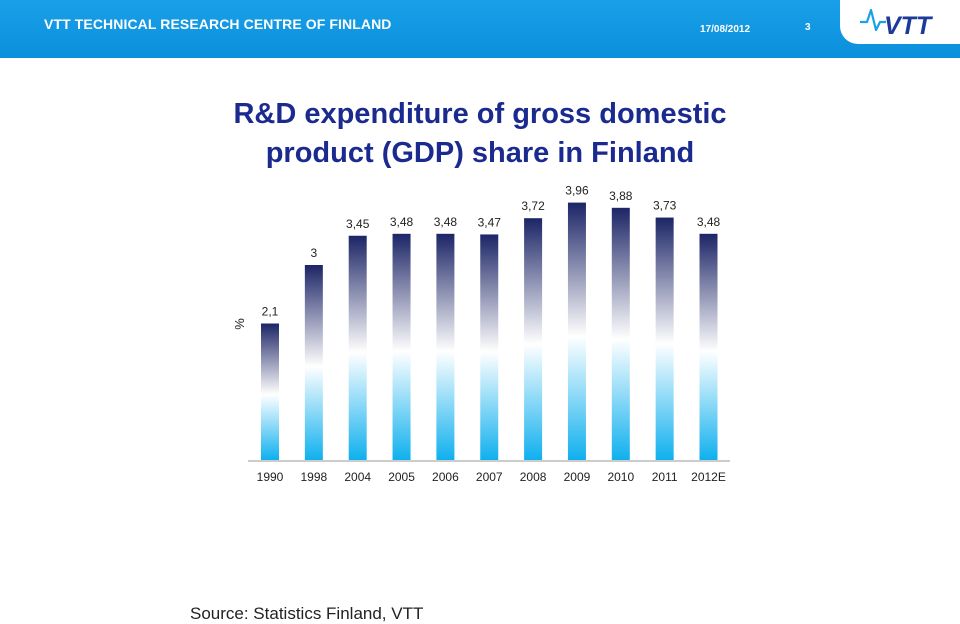 The image size is (960, 624). I want to click on data-label-2008: 3,72, so click(533, 206).